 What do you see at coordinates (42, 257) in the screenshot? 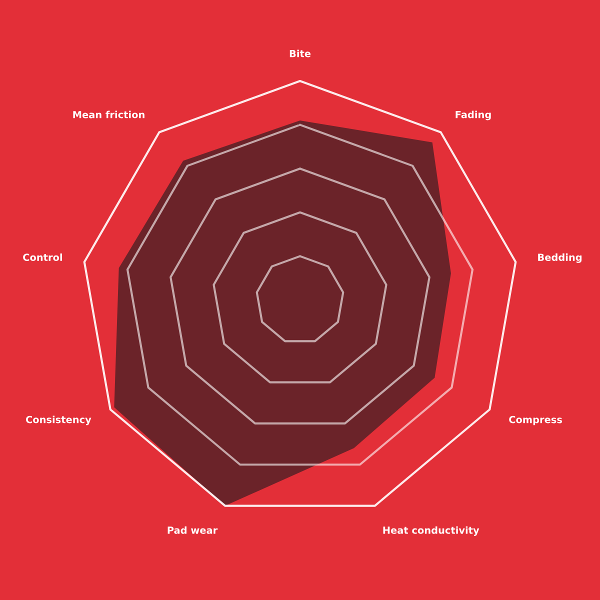
I see `spoke-label: Control` at bounding box center [42, 257].